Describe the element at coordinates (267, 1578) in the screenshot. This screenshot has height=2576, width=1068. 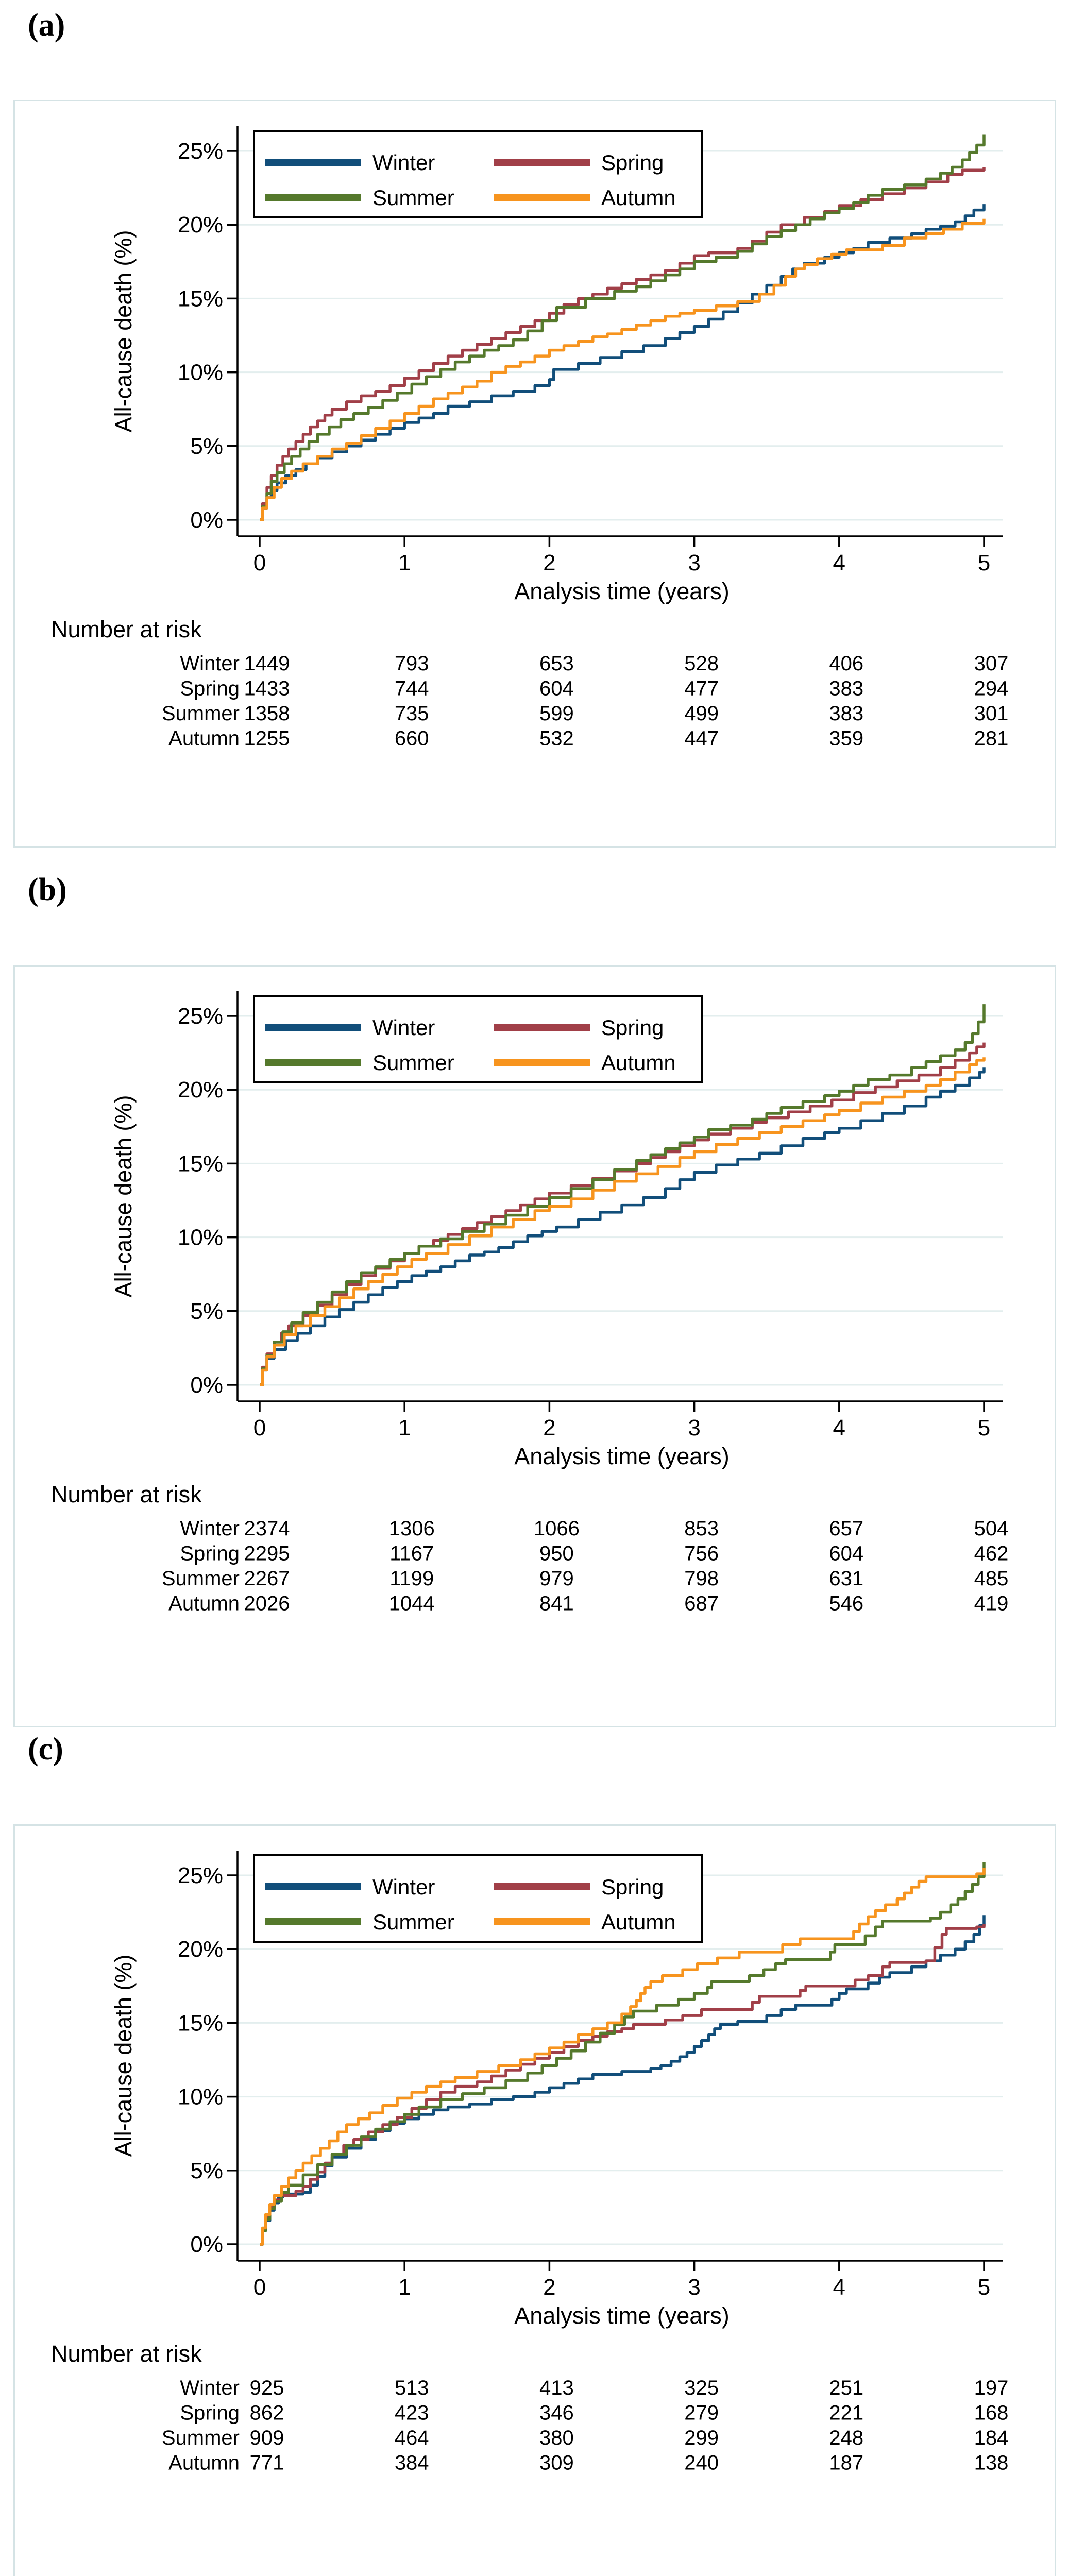
I see `risk-value: 2267` at that location.